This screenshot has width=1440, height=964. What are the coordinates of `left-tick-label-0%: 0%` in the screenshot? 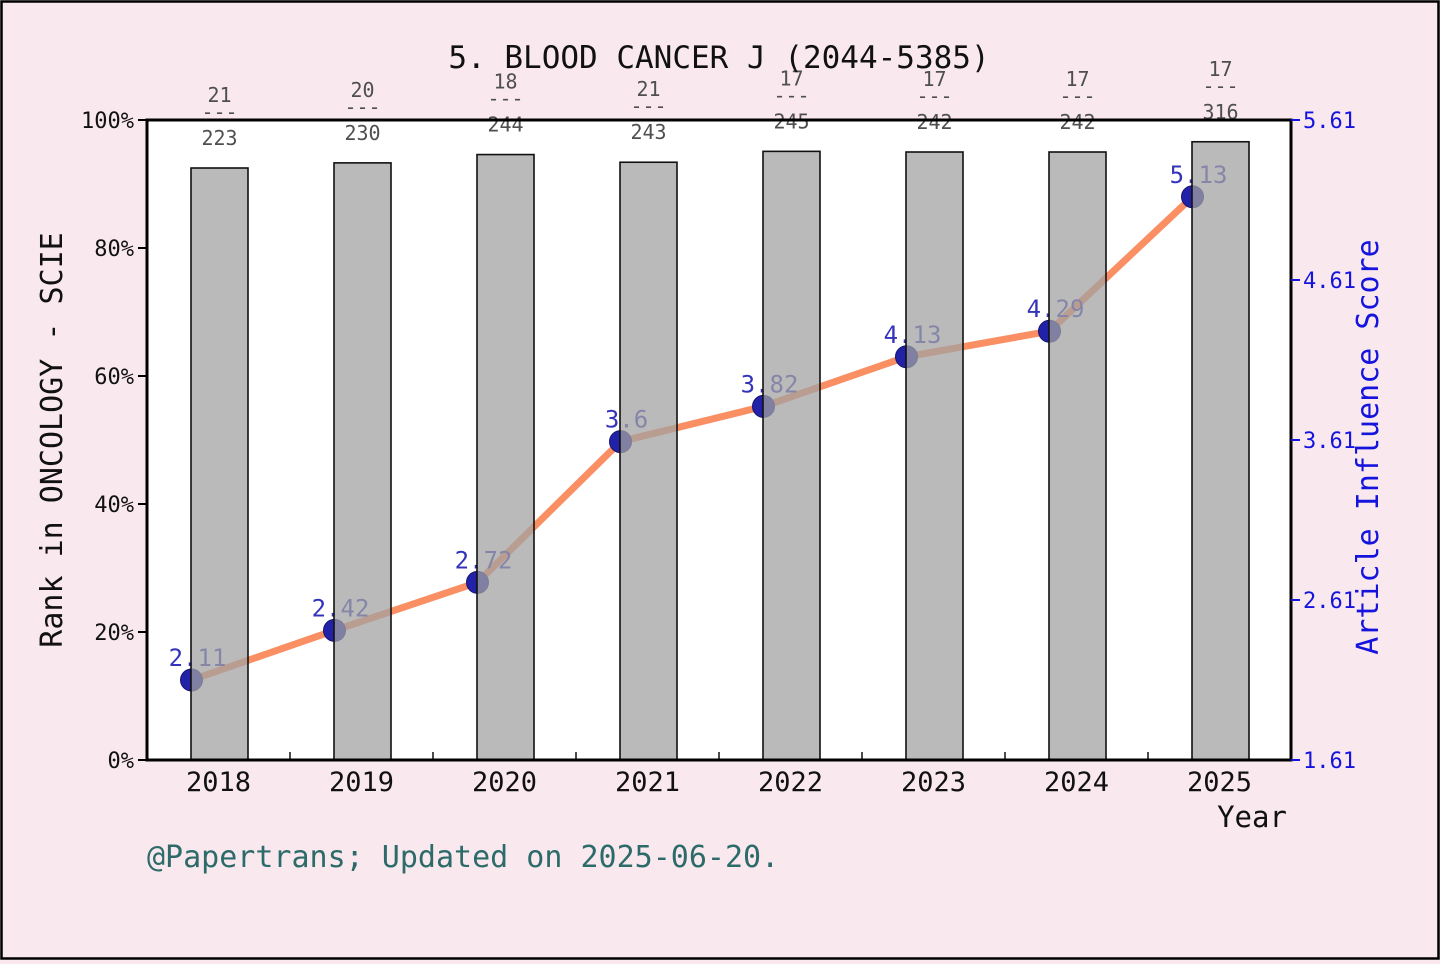 It's located at (121, 761).